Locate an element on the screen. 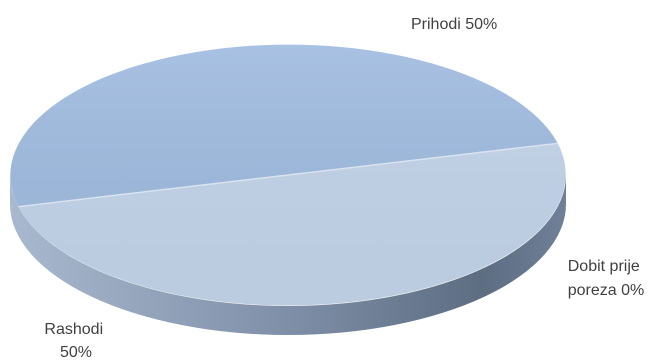 The height and width of the screenshot is (362, 663). label-prihodi: Prihodi 50% is located at coordinates (454, 24).